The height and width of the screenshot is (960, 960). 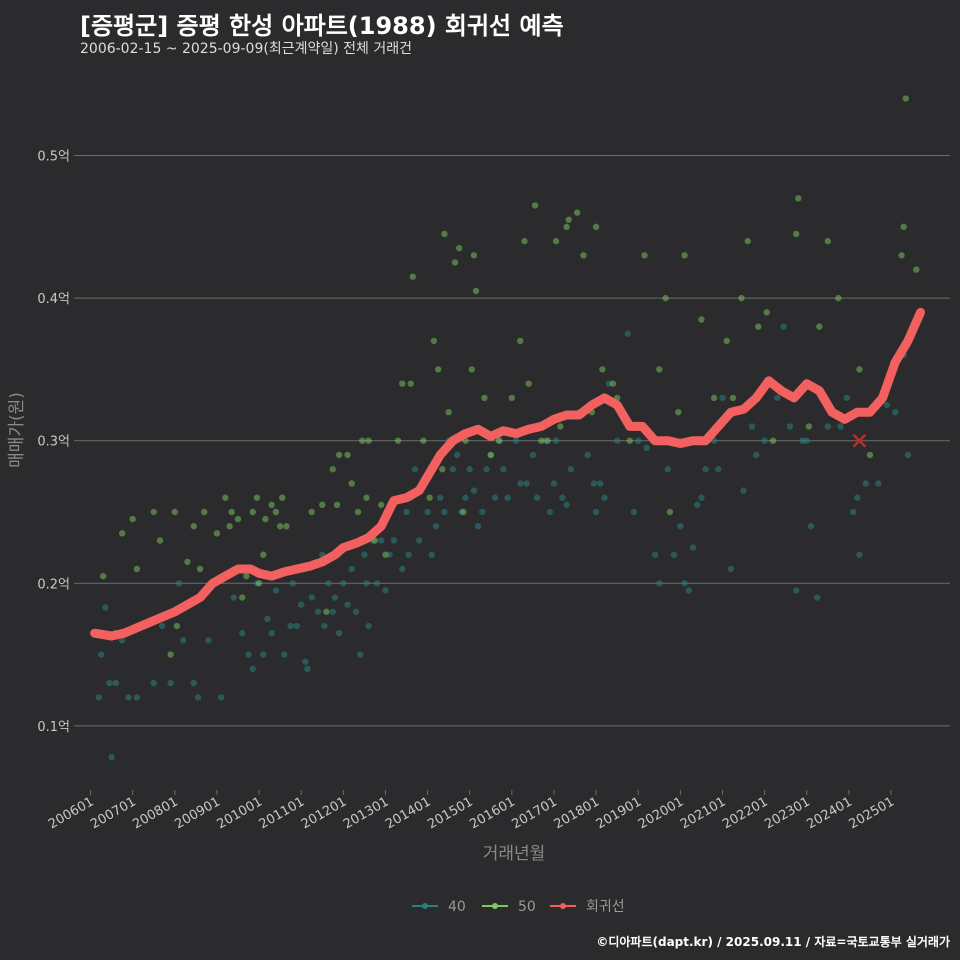 What do you see at coordinates (577, 813) in the screenshot?
I see `x-tick-label: 201801` at bounding box center [577, 813].